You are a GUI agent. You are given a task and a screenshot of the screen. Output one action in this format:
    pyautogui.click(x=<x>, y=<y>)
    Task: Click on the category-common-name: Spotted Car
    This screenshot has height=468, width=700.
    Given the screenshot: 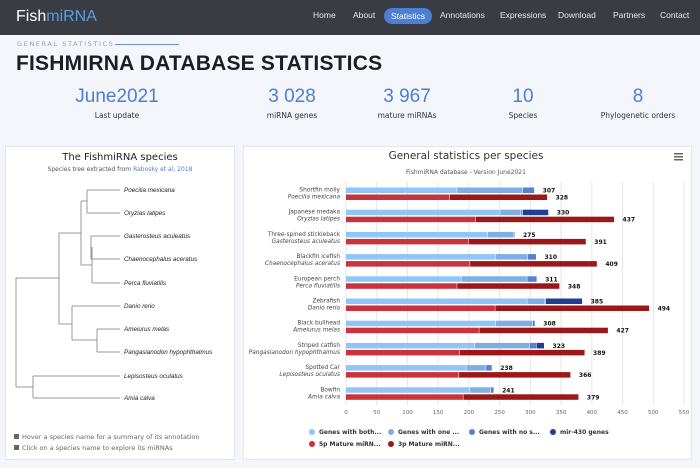 What is the action you would take?
    pyautogui.click(x=322, y=368)
    